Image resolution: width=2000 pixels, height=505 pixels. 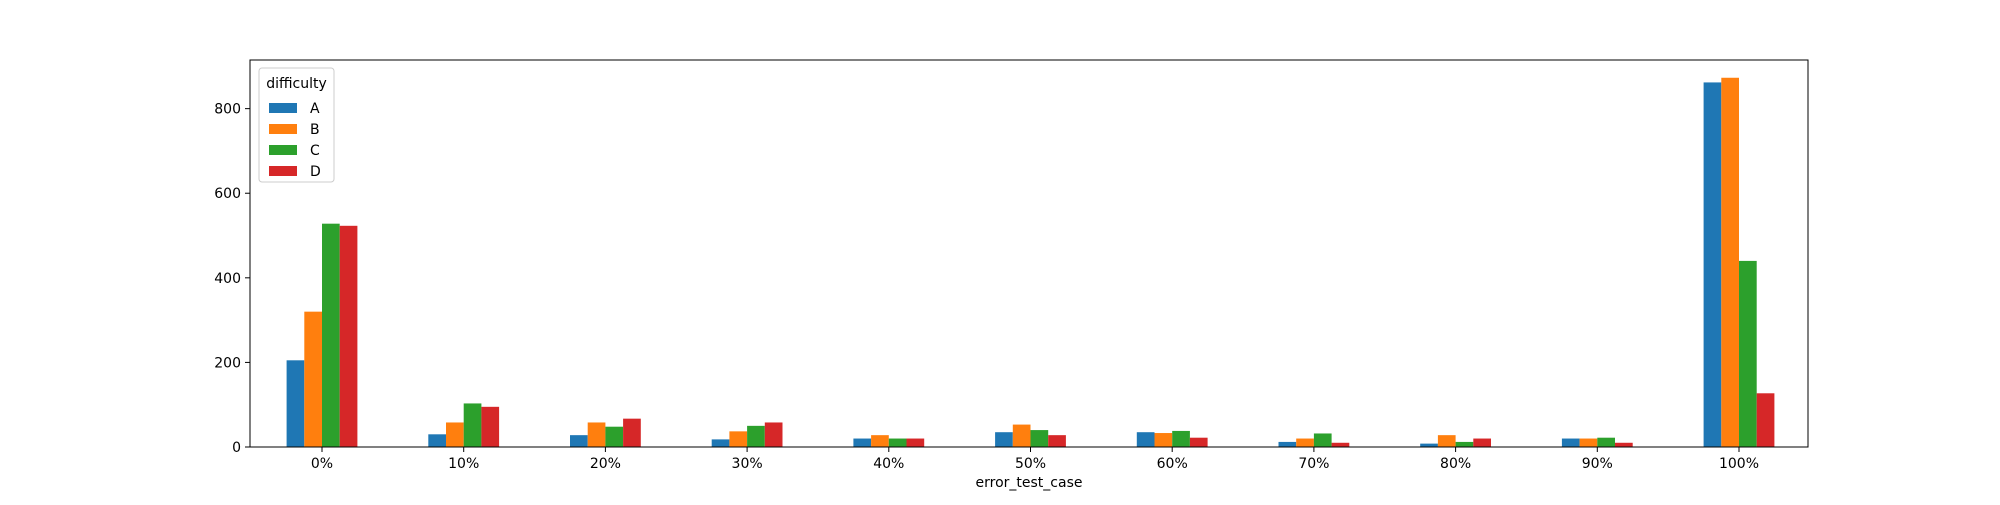 What do you see at coordinates (1464, 444) in the screenshot?
I see `bar-C-80%` at bounding box center [1464, 444].